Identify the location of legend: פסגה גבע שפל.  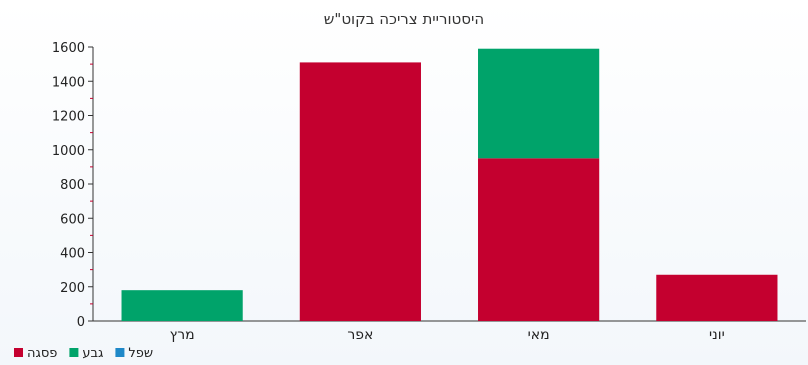
(83, 353).